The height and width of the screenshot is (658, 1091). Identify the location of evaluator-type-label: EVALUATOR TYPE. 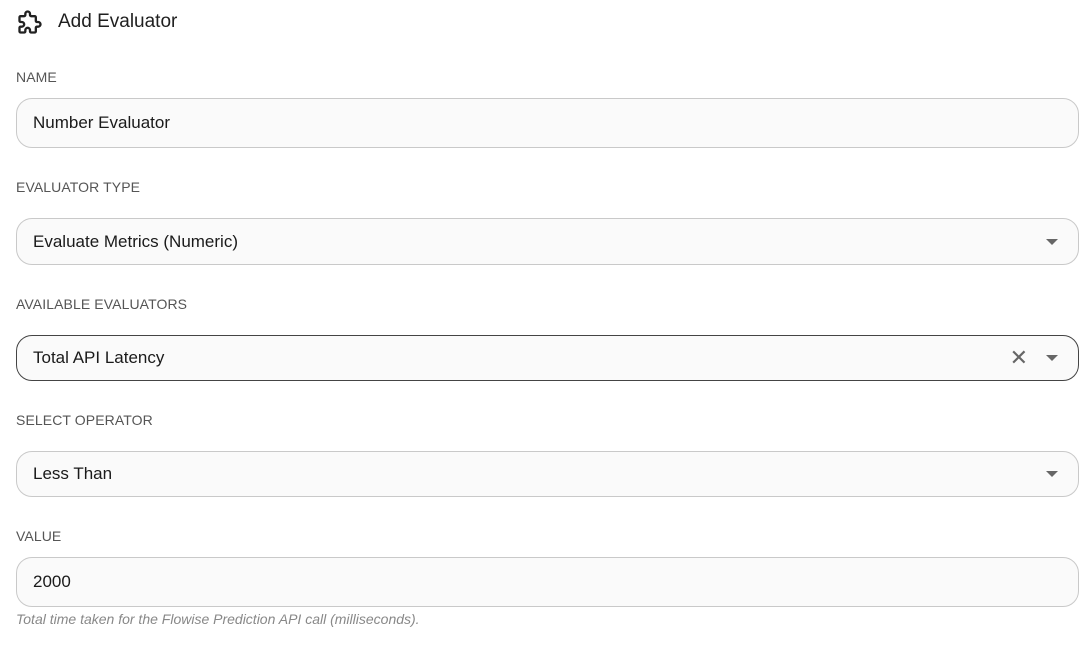
(78, 187).